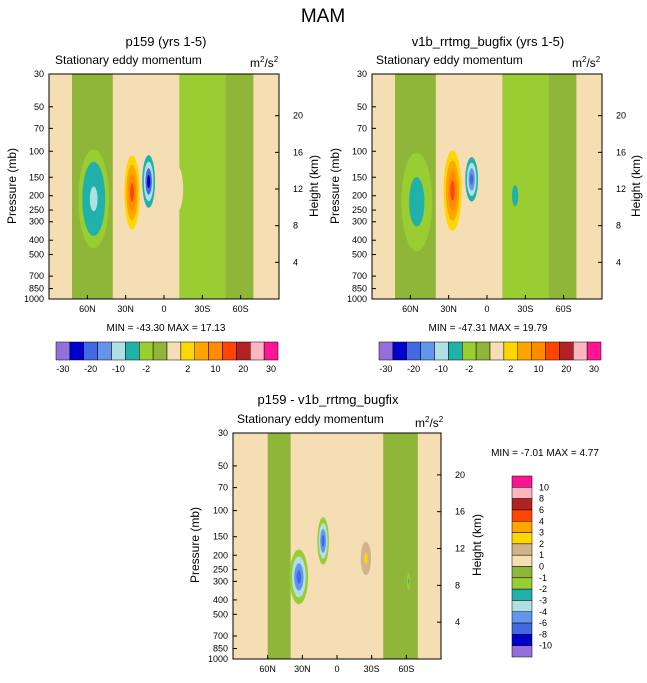  Describe the element at coordinates (36, 210) in the screenshot. I see `y-tick-label: 250` at that location.